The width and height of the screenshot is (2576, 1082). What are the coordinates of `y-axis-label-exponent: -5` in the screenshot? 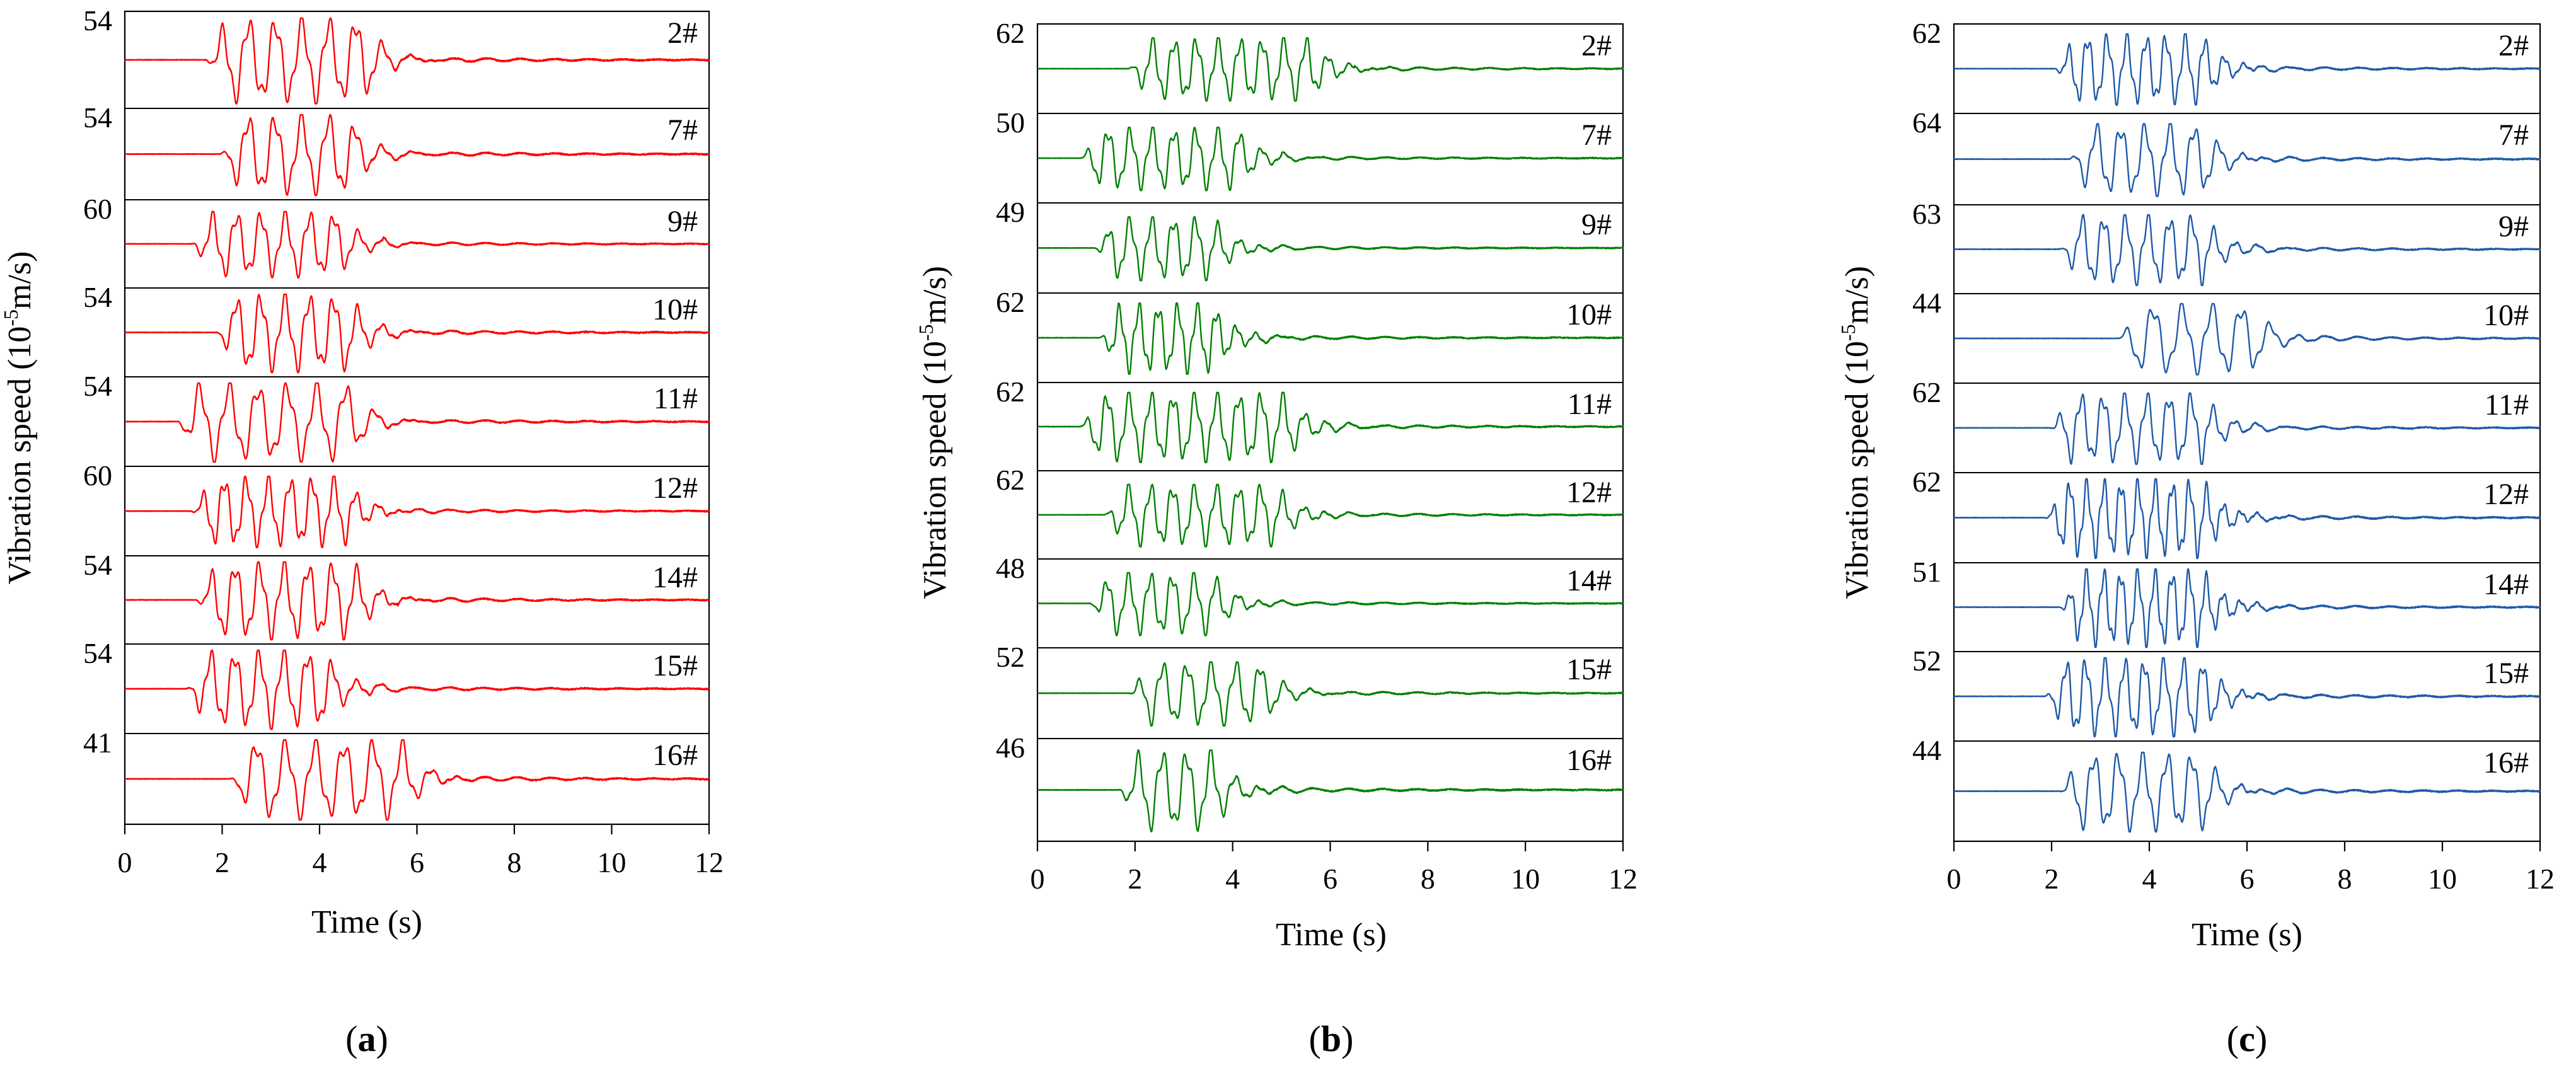 It's located at (926, 332).